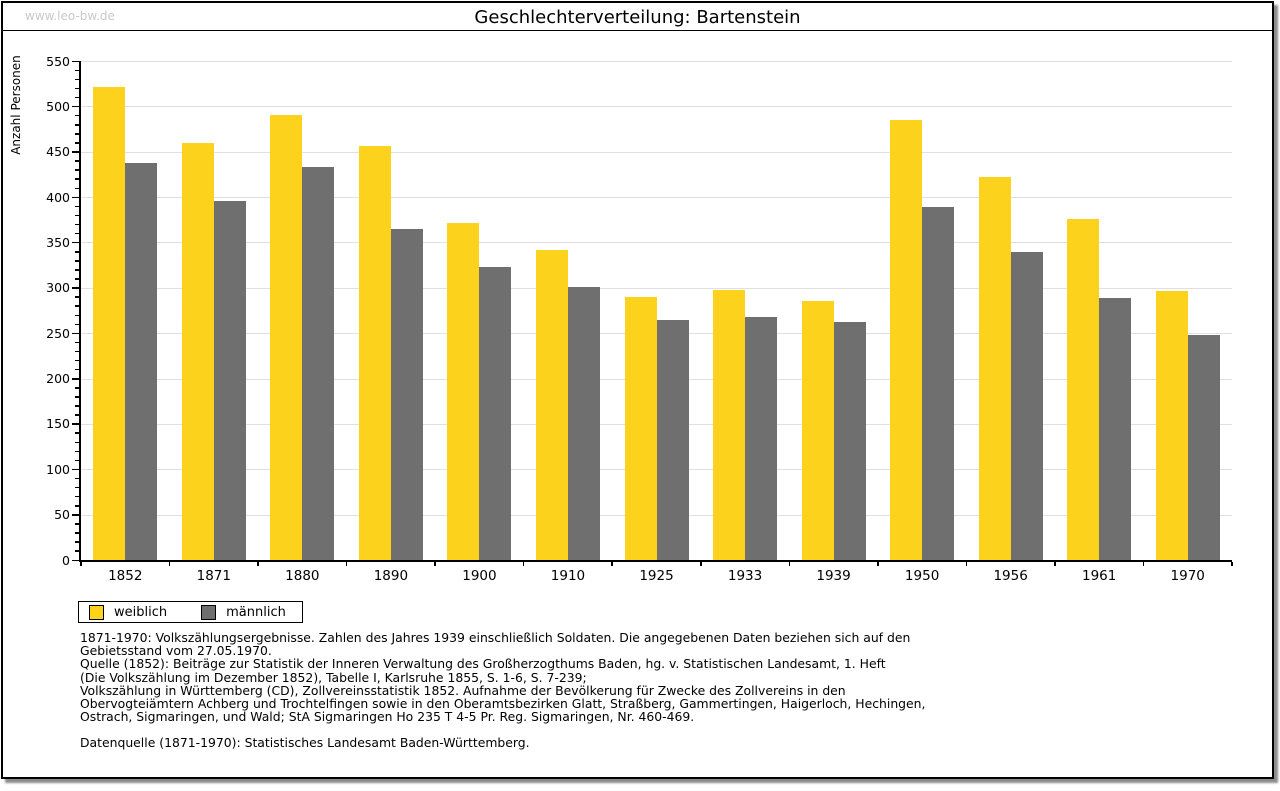  I want to click on y-tick-label-150: 150, so click(58, 424).